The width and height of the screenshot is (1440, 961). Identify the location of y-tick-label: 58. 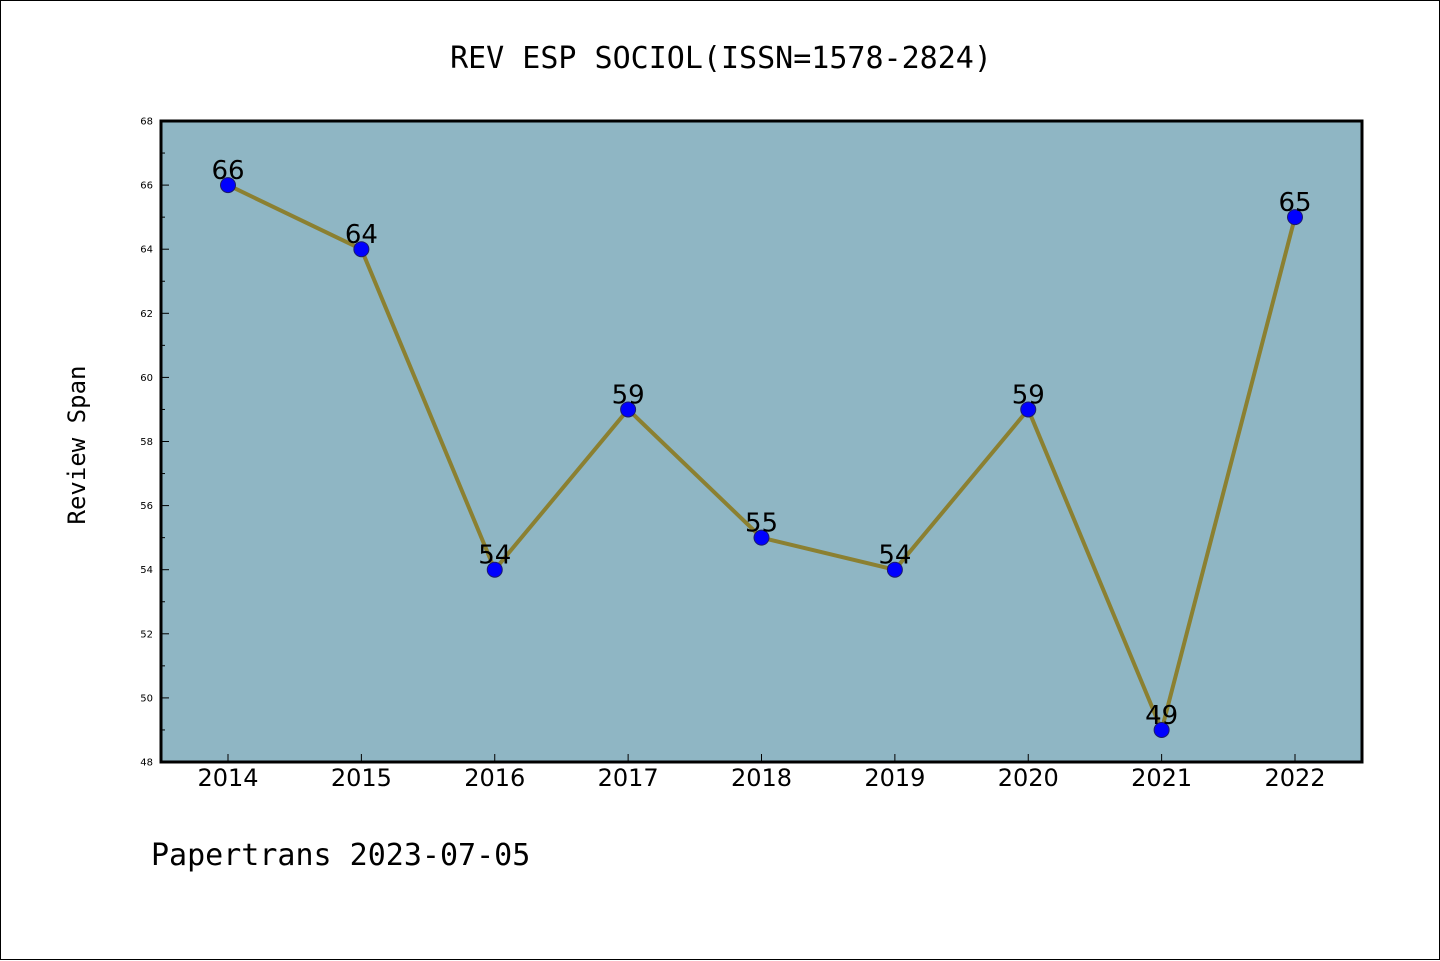
(146, 442).